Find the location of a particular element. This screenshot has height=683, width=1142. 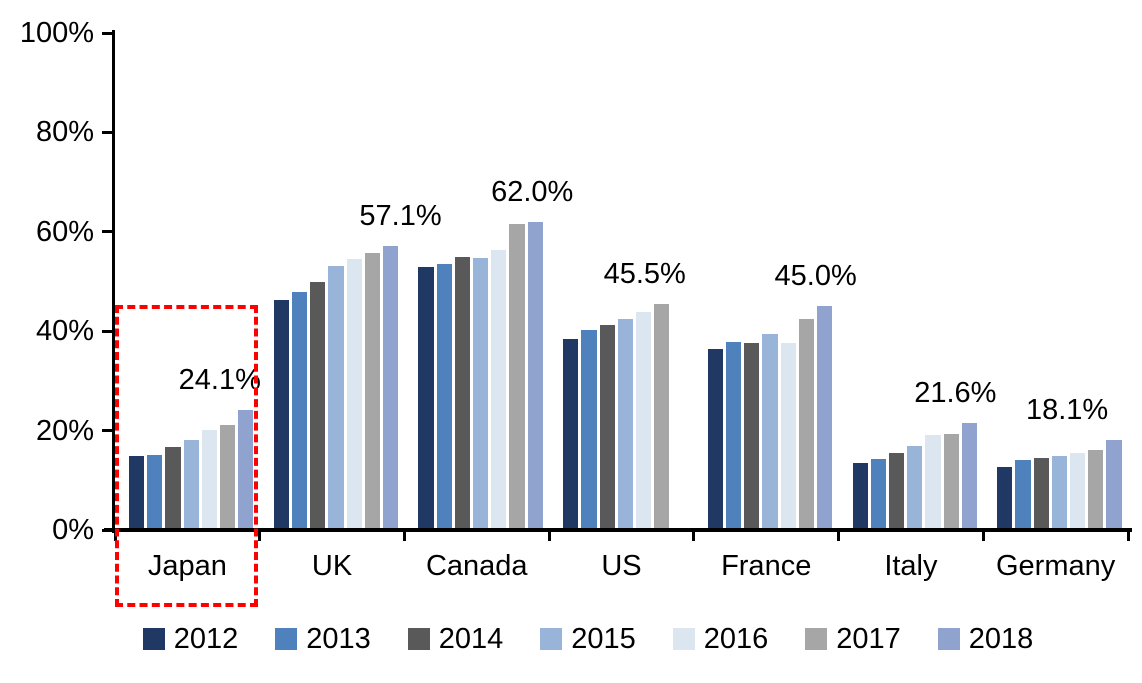

y-axis-label: 40% is located at coordinates (64, 331).